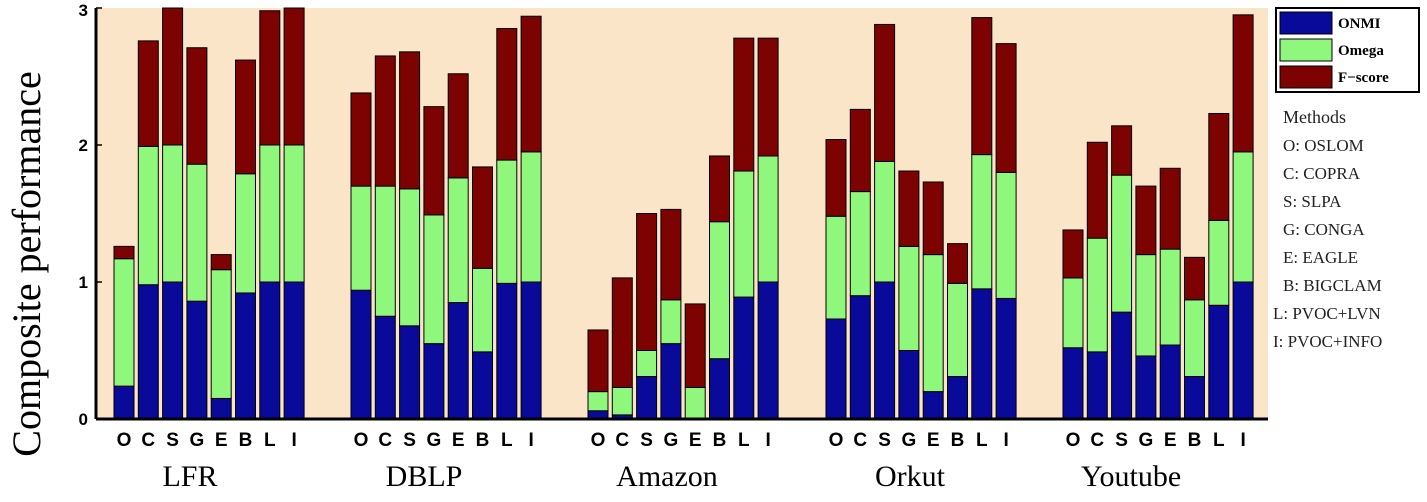 The height and width of the screenshot is (502, 1427). I want to click on legend-label-onmi: ONMI, so click(1359, 24).